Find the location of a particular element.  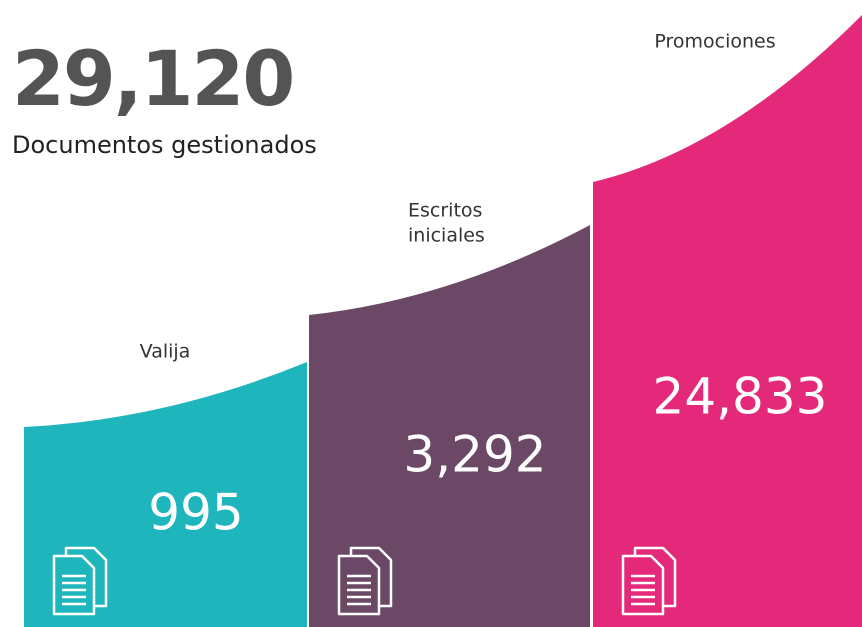

panel is located at coordinates (165, 494).